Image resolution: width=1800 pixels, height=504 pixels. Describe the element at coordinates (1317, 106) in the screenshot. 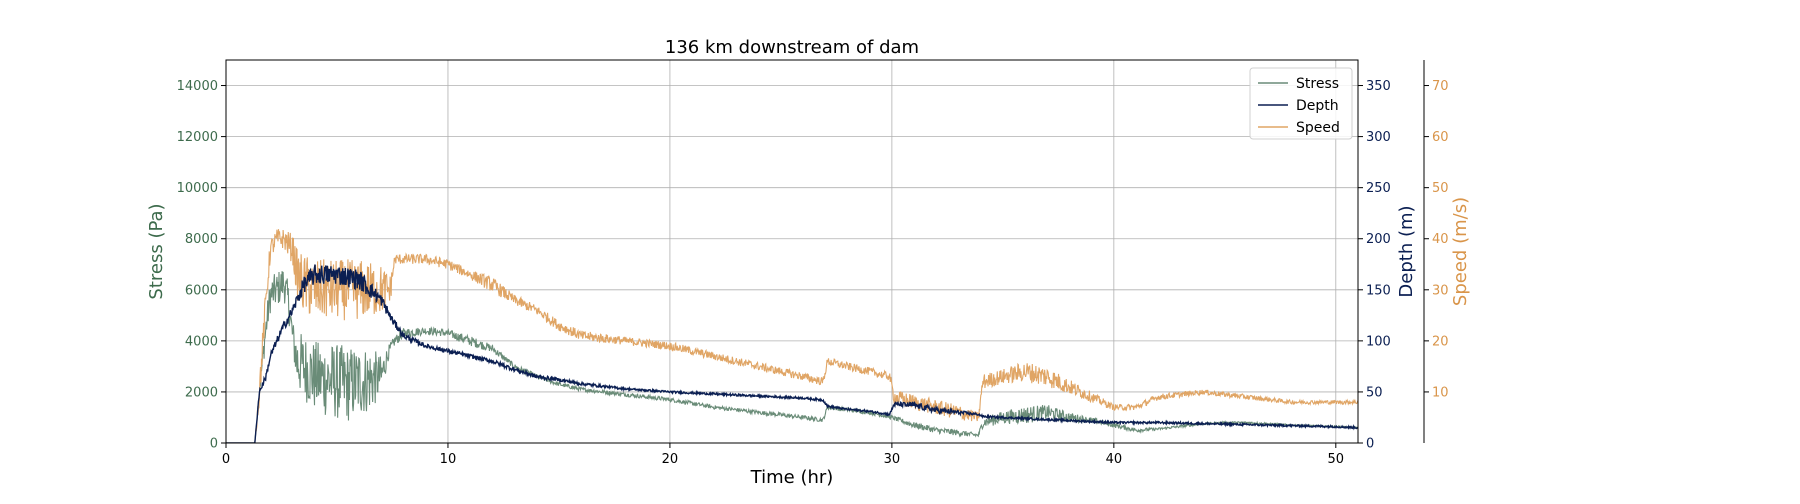

I see `legend-label-depth: Depth` at that location.